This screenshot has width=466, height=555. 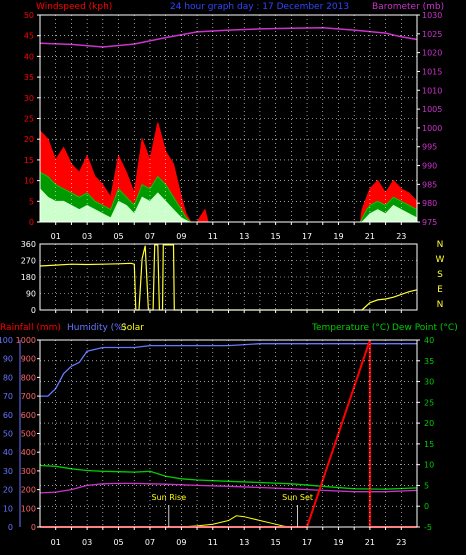 I want to click on y-tick-label-temperature: 20, so click(x=429, y=423).